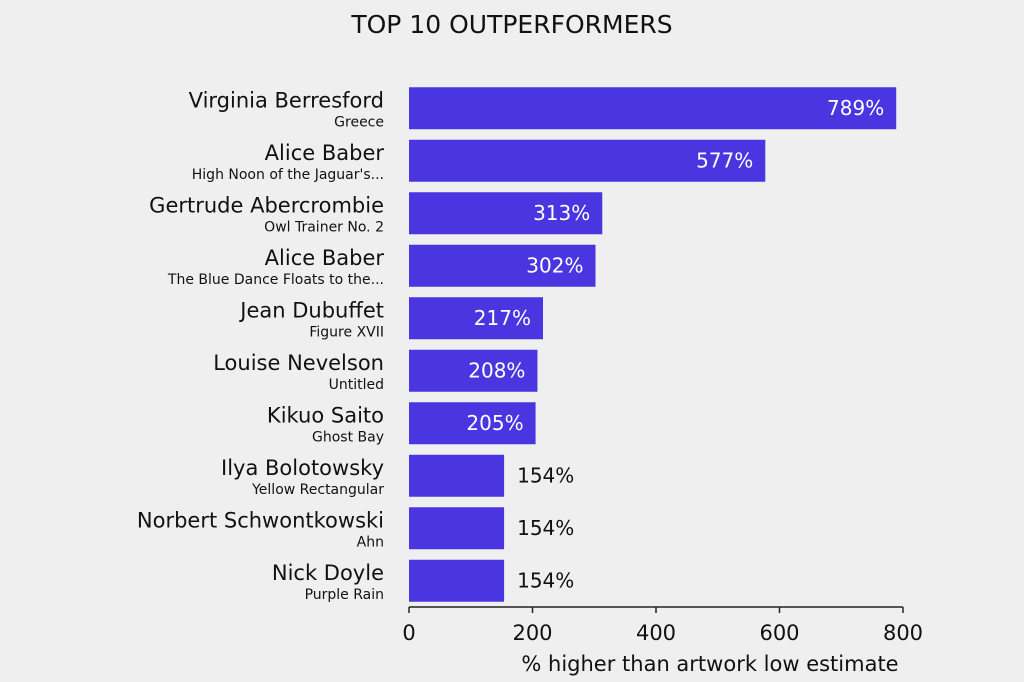  What do you see at coordinates (496, 370) in the screenshot?
I see `value-label: 208%` at bounding box center [496, 370].